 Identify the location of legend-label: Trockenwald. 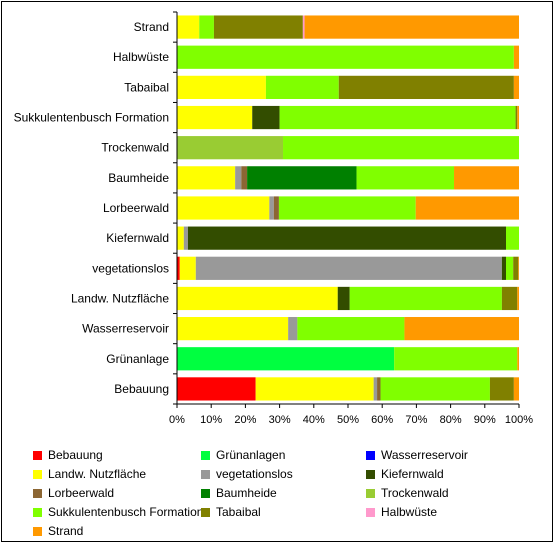
(415, 493).